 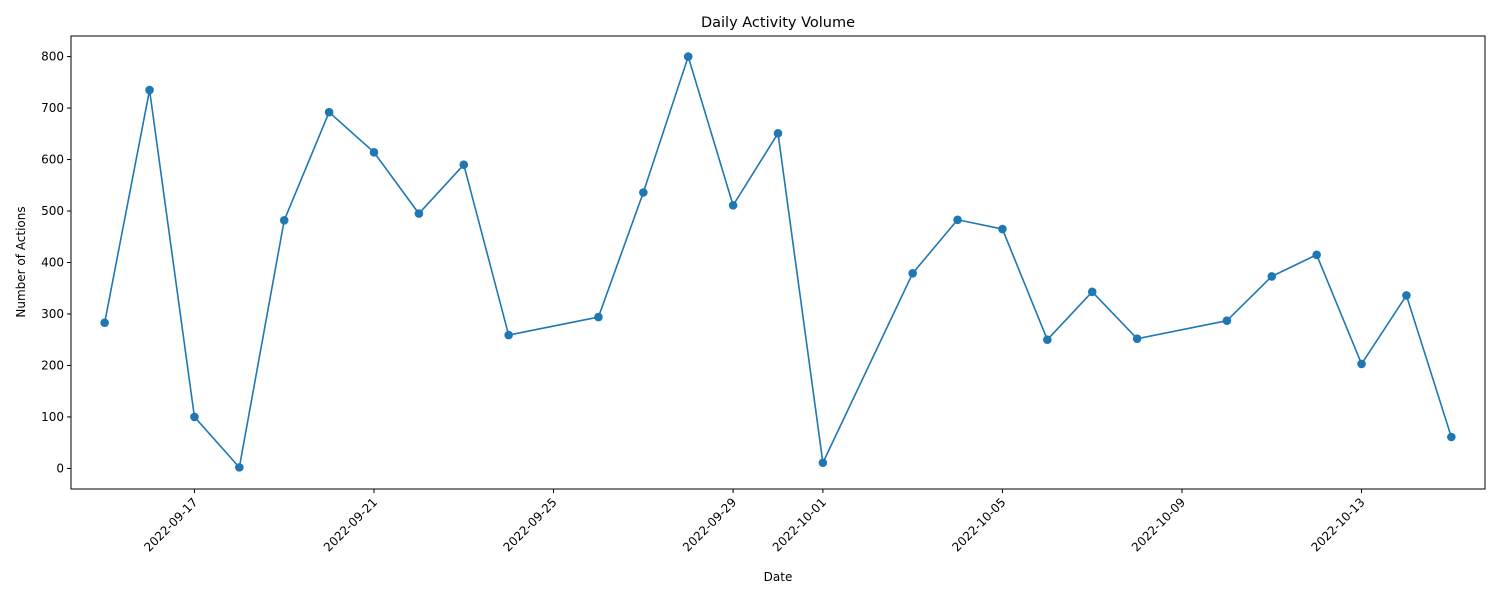 What do you see at coordinates (170, 524) in the screenshot?
I see `x-tick-label: 2022-09-17` at bounding box center [170, 524].